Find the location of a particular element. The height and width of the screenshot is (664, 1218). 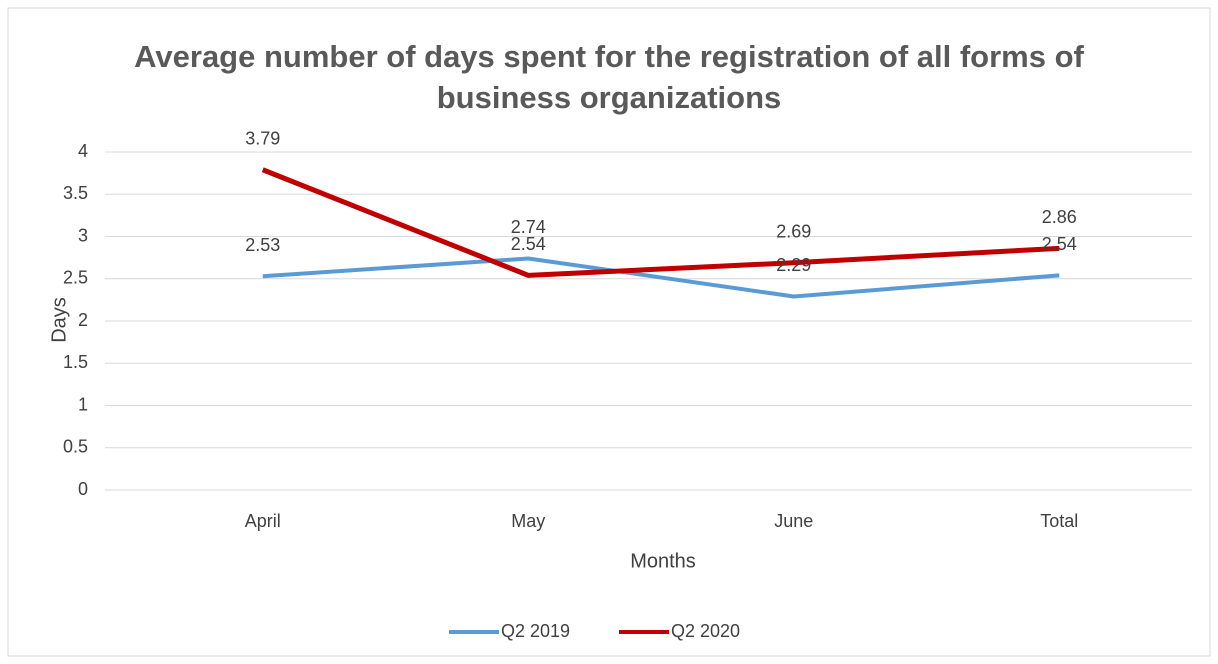

data-label: 2.29 is located at coordinates (793, 265).